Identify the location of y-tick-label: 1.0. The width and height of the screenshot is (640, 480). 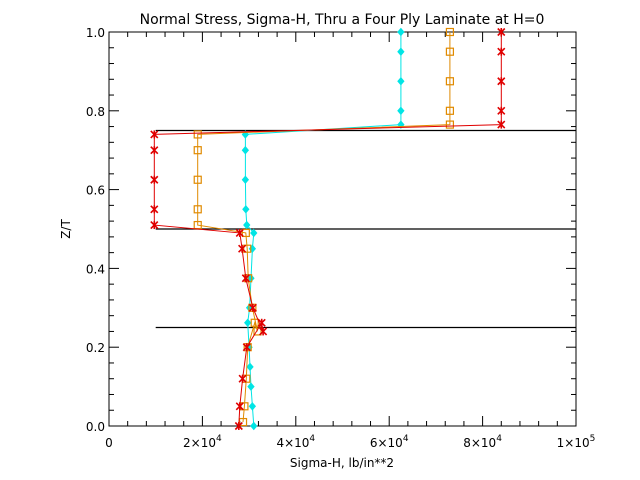
(95, 33).